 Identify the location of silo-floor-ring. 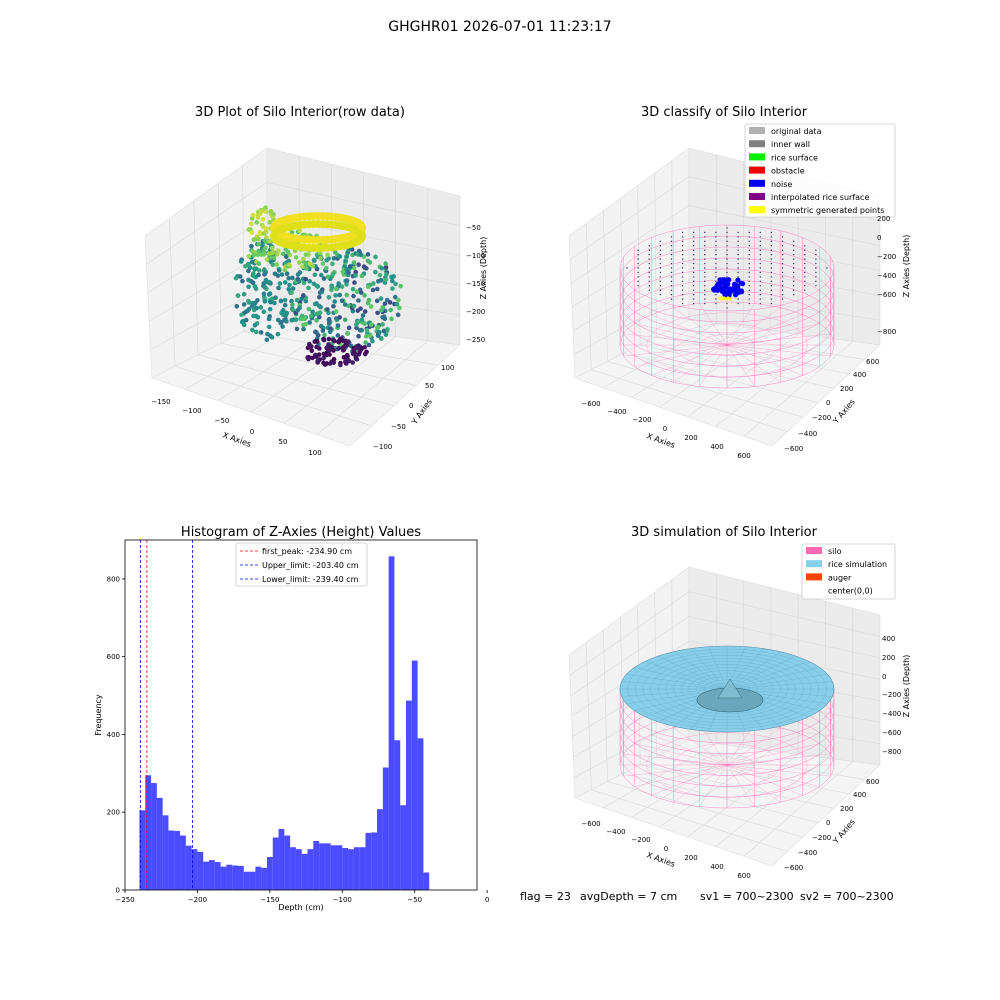
(727, 345).